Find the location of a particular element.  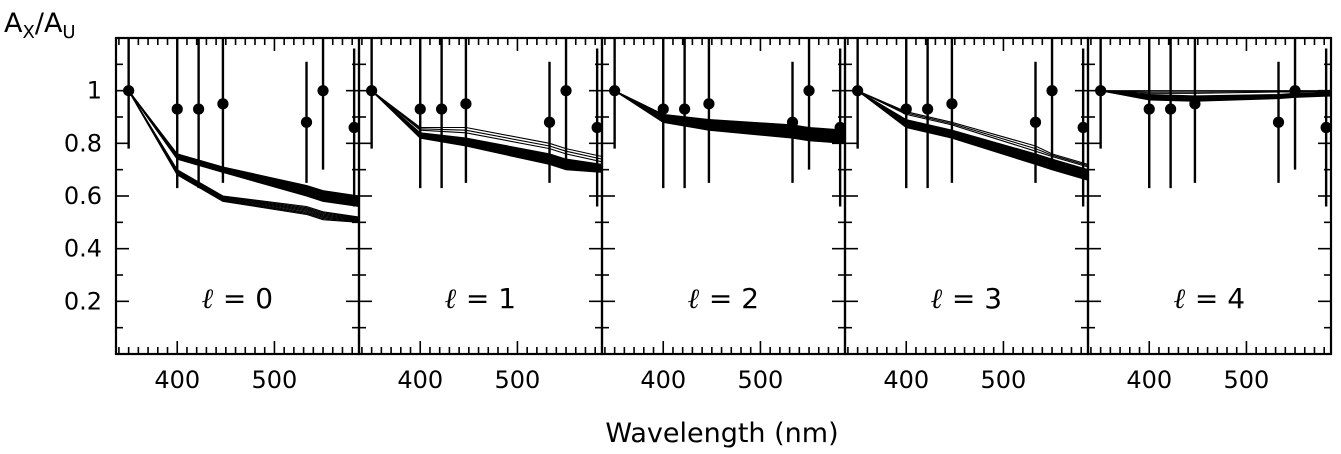

svg-text: AX/AU is located at coordinates (40, 25).